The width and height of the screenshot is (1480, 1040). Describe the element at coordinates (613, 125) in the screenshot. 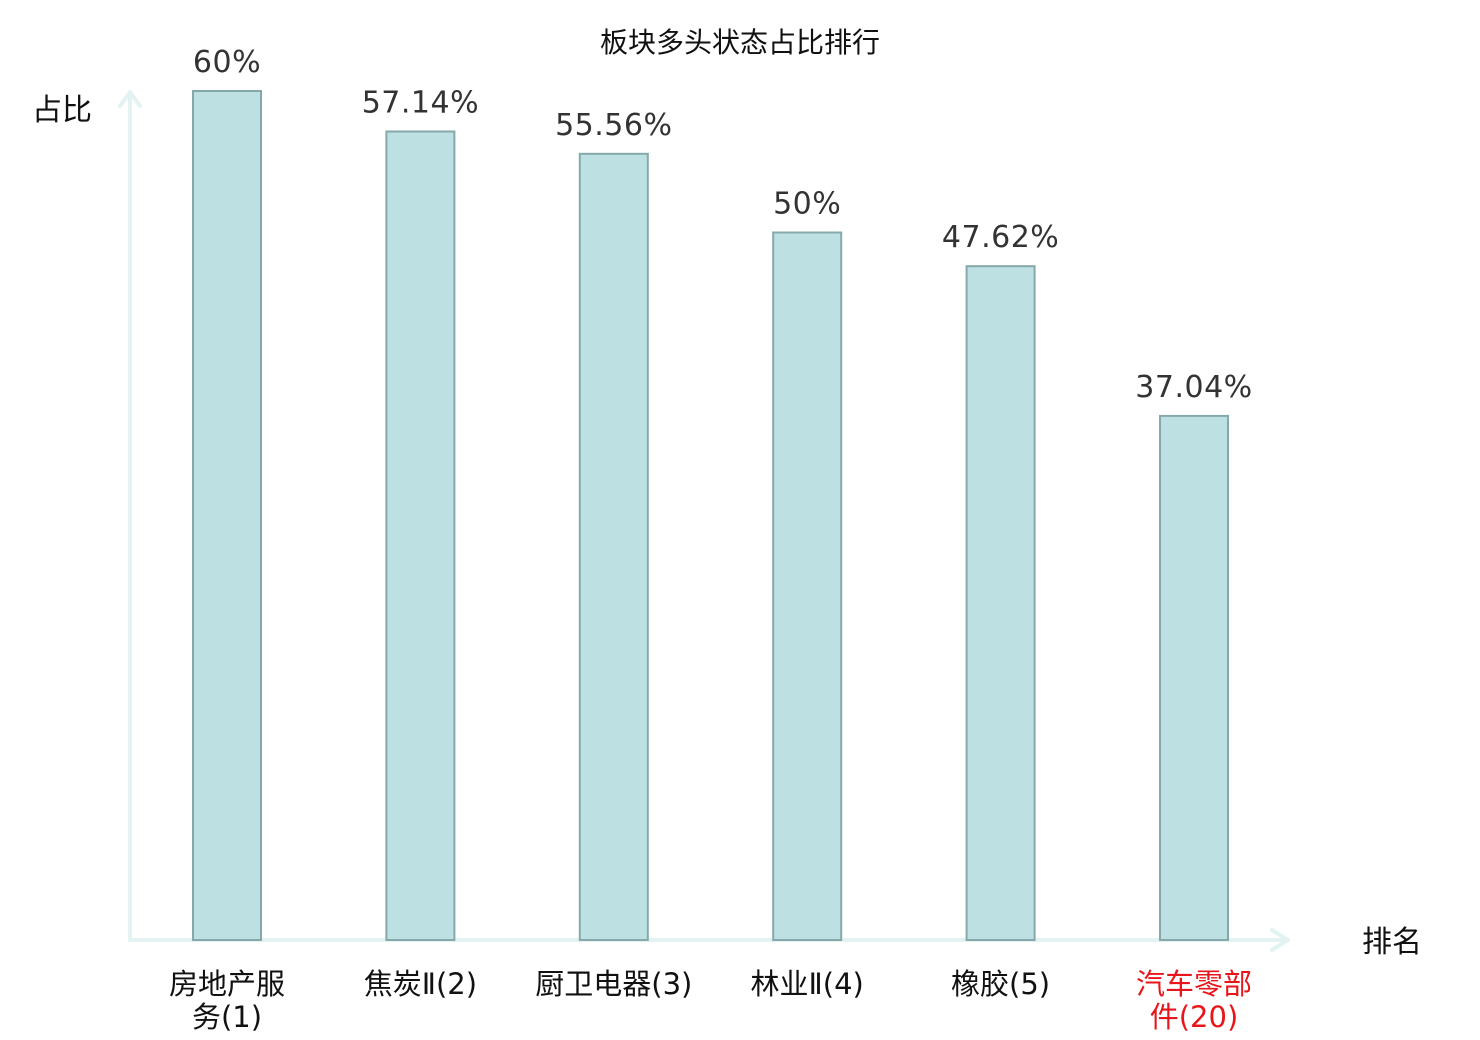

I see `value-label-3: 55.56%` at that location.